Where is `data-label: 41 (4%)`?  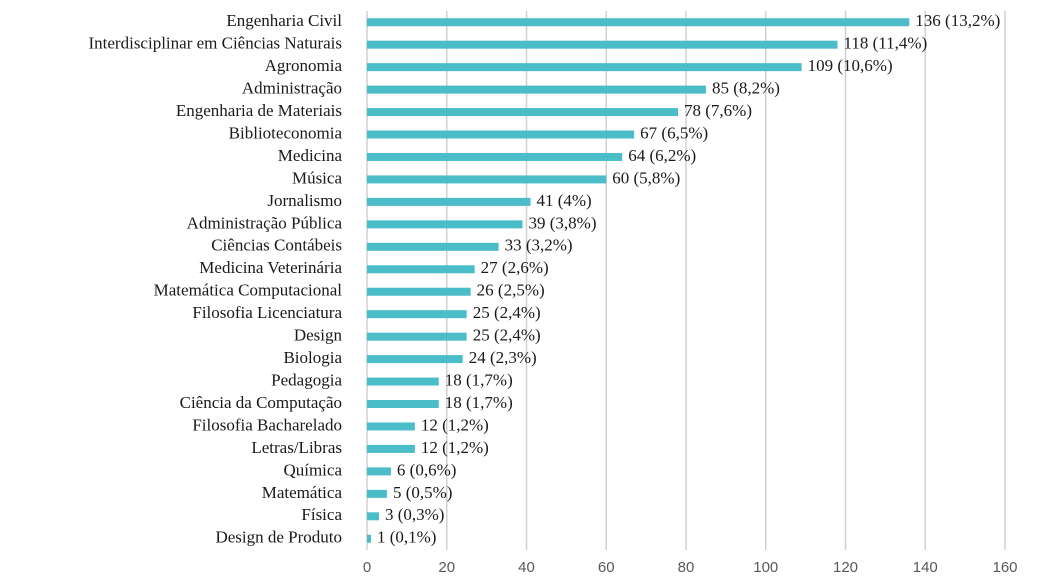 data-label: 41 (4%) is located at coordinates (563, 200).